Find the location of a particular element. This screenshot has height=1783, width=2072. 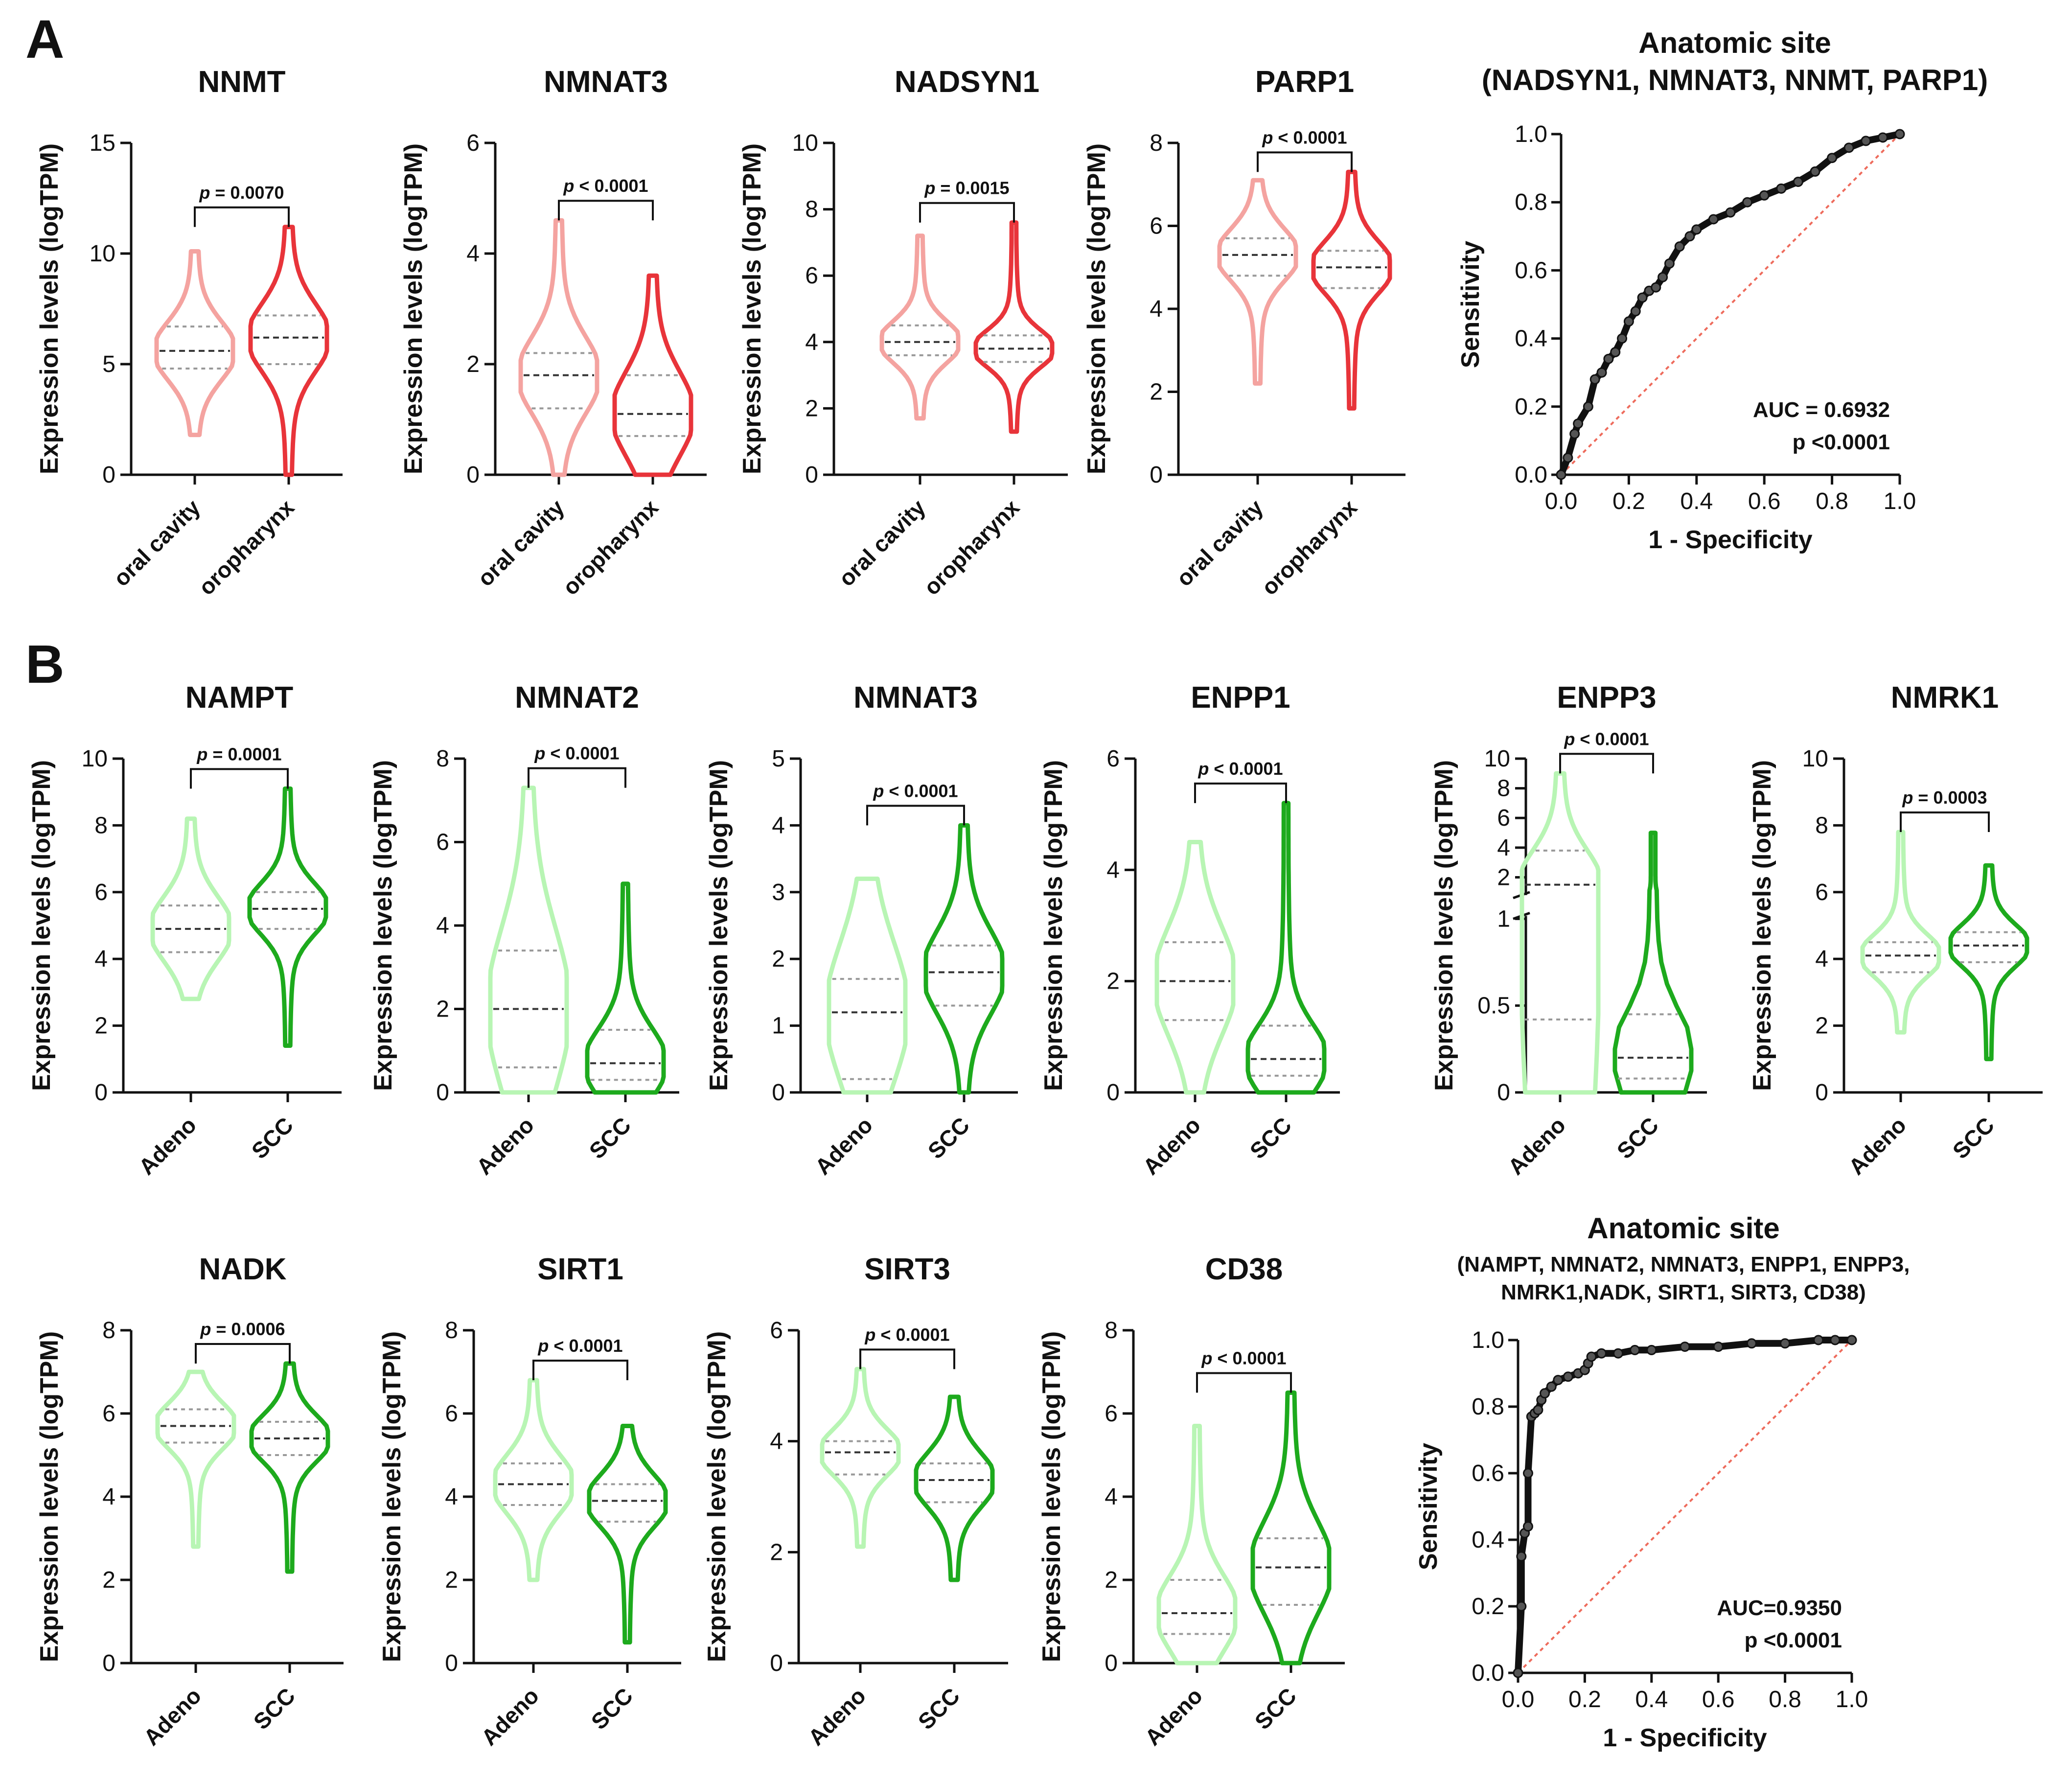

p-value-text: = 0.0001 is located at coordinates (246, 754).